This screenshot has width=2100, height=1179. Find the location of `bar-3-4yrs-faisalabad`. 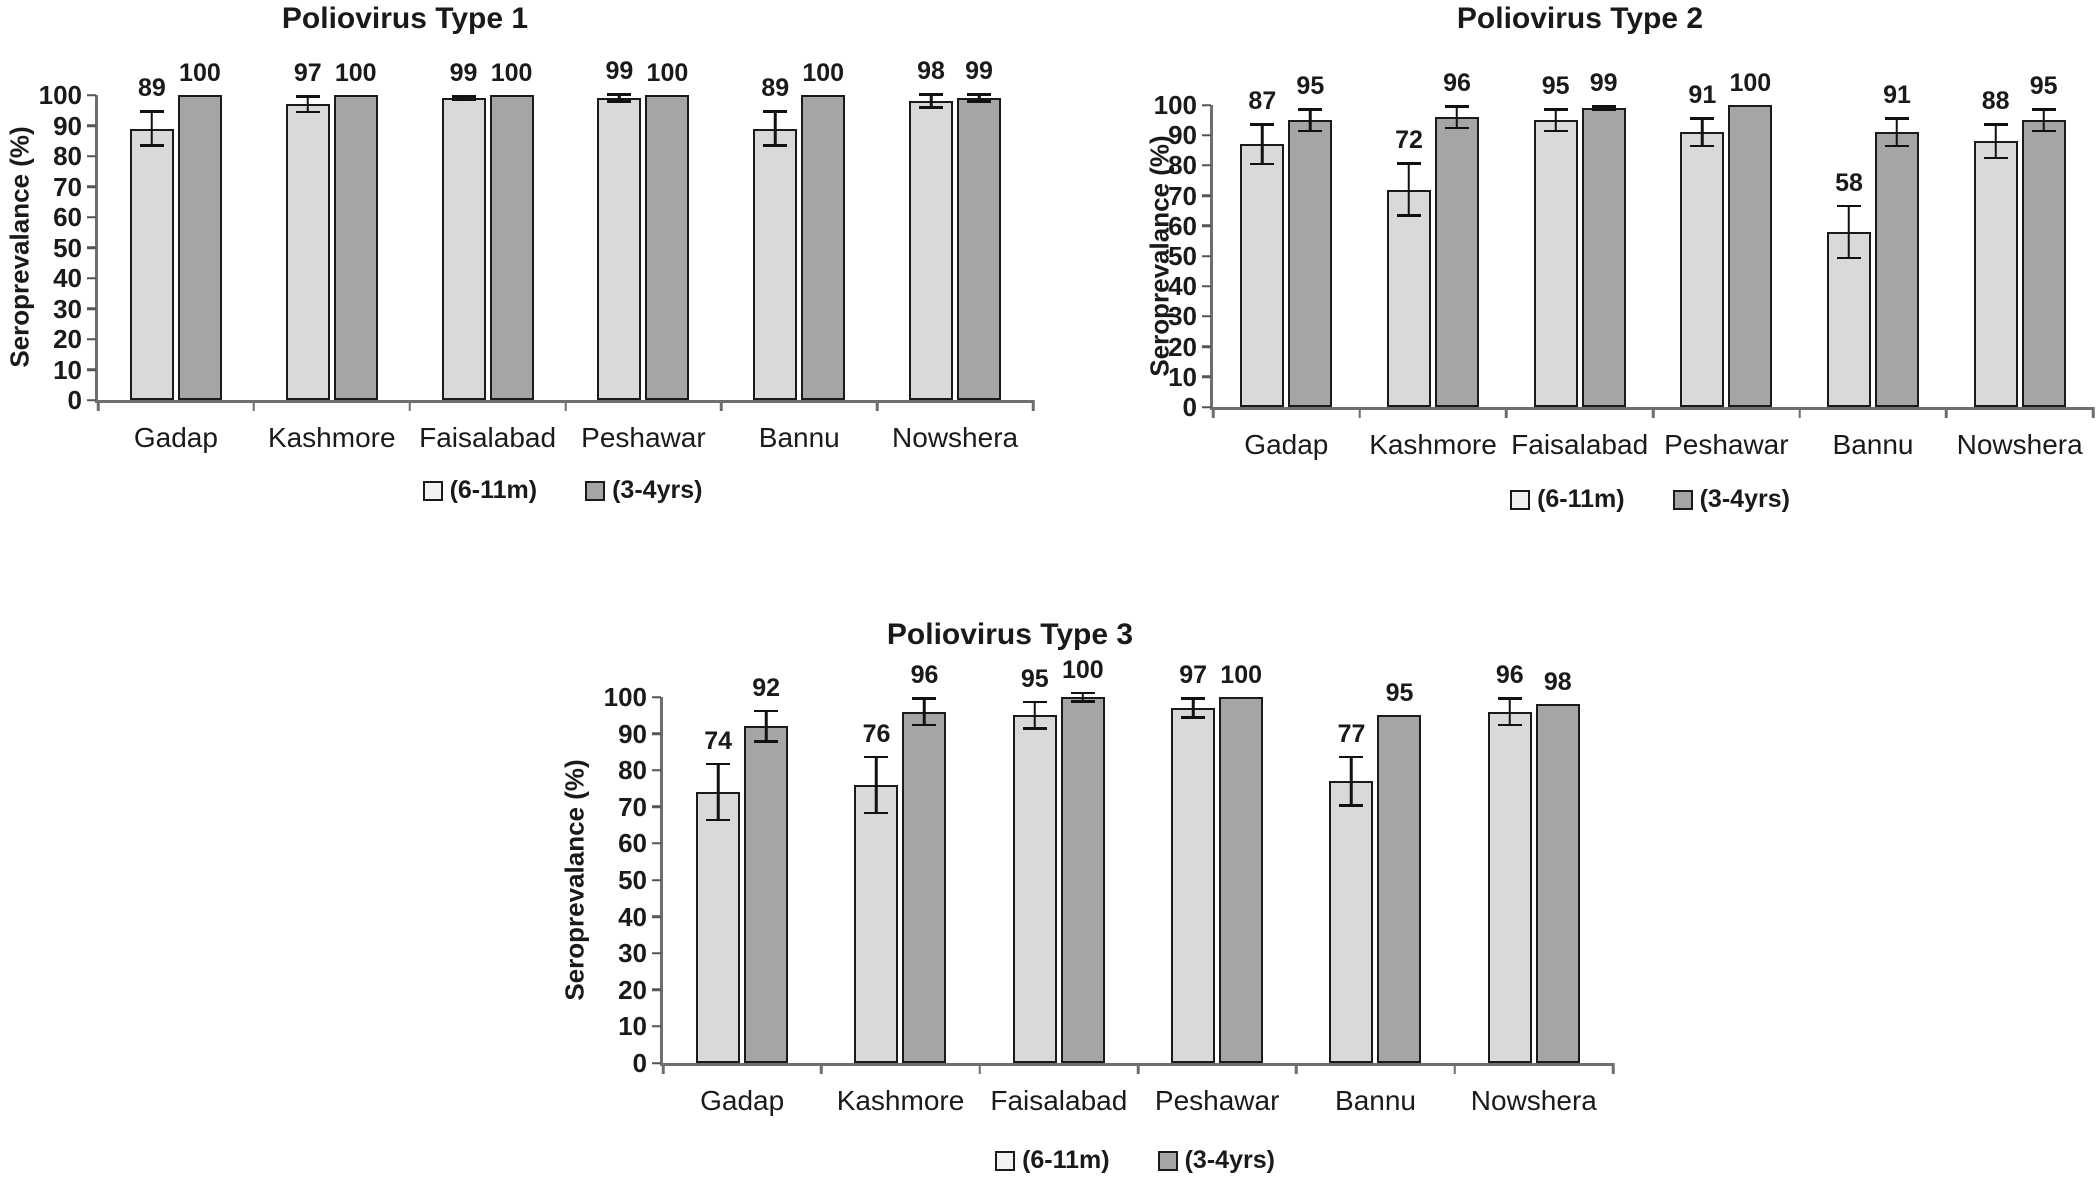

bar-3-4yrs-faisalabad is located at coordinates (511, 247).